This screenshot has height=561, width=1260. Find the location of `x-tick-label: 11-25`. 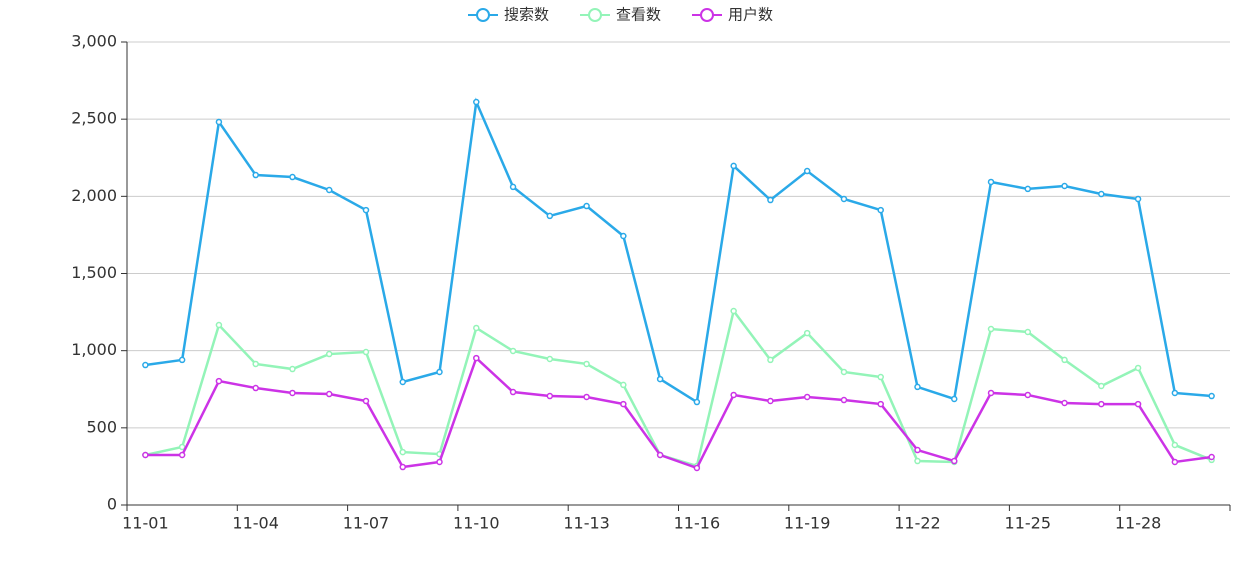

x-tick-label: 11-25 is located at coordinates (1028, 523).